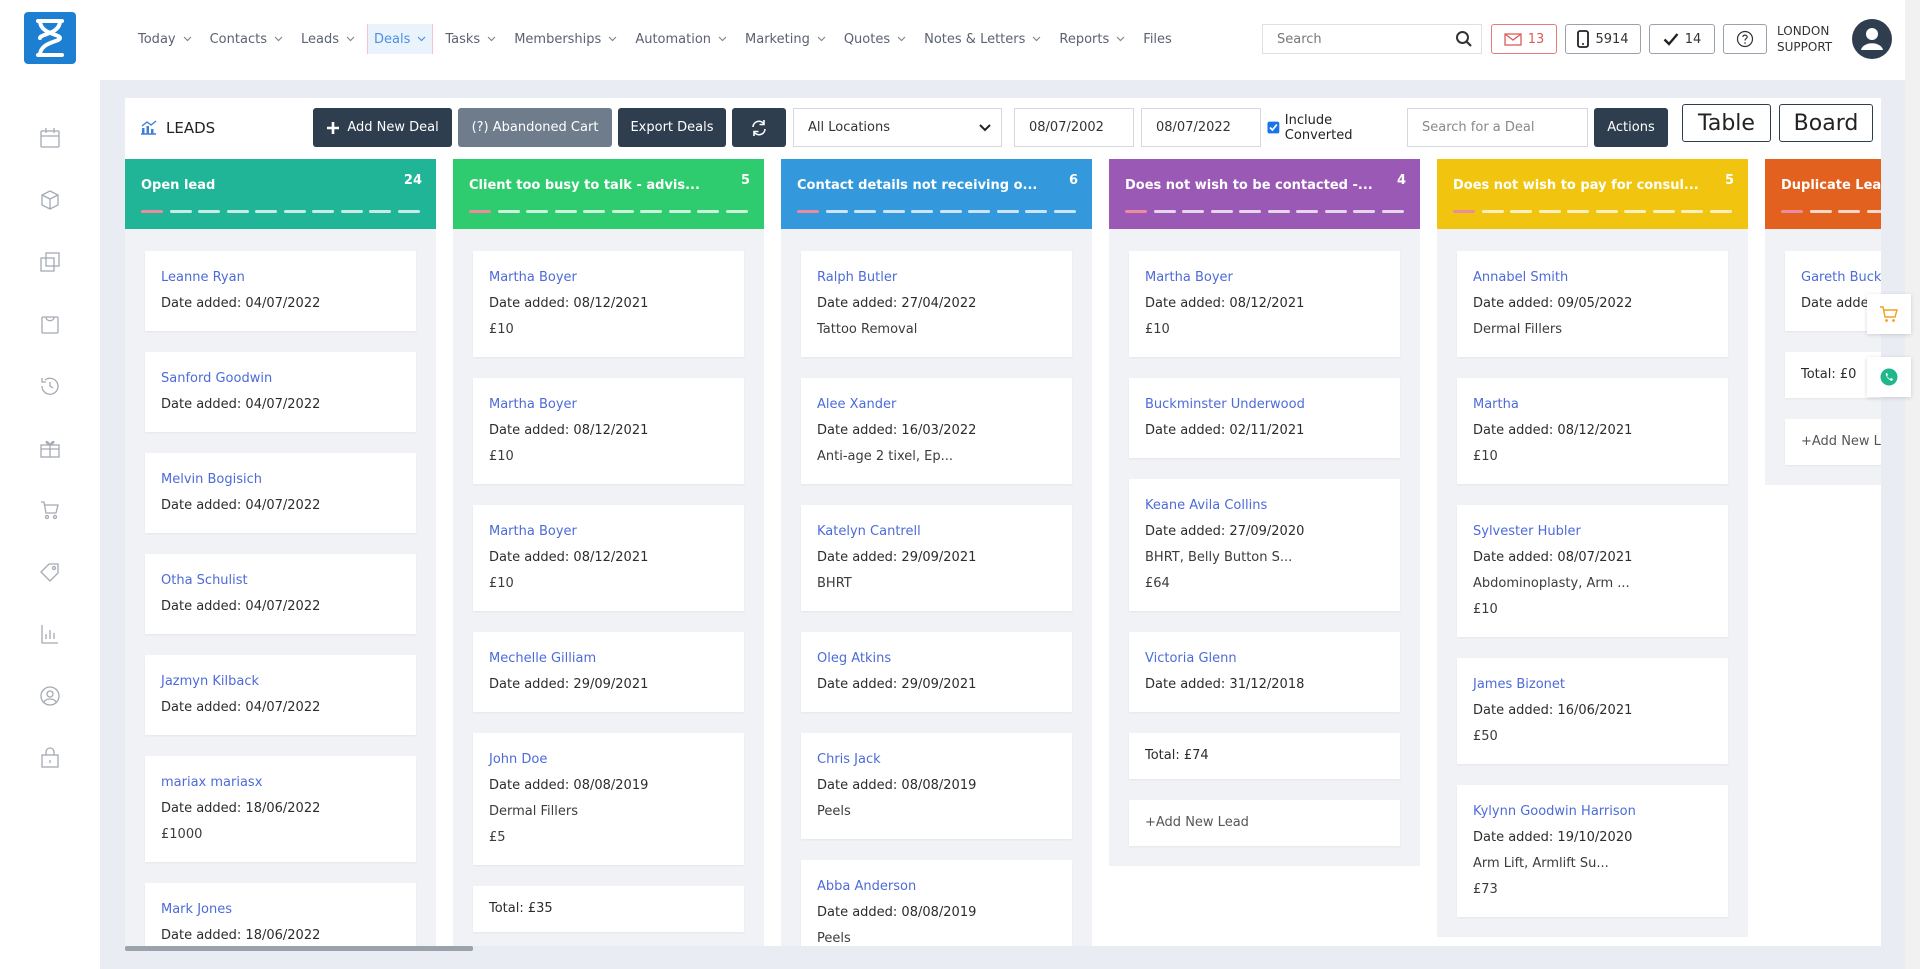  What do you see at coordinates (565, 39) in the screenshot?
I see `nav-item: Memberships` at bounding box center [565, 39].